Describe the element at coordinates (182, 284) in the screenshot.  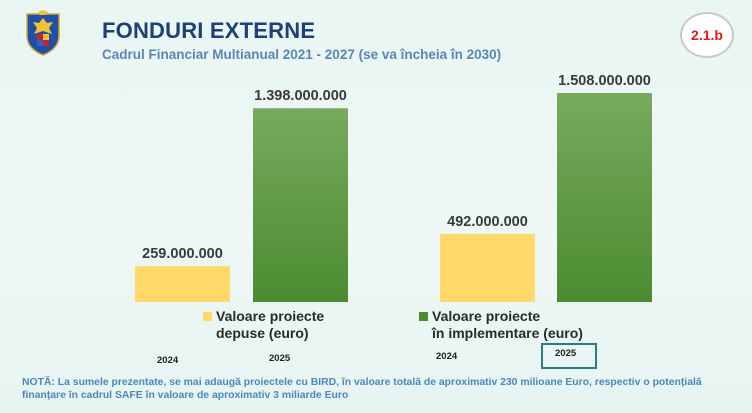
I see `bar-group1-2024` at that location.